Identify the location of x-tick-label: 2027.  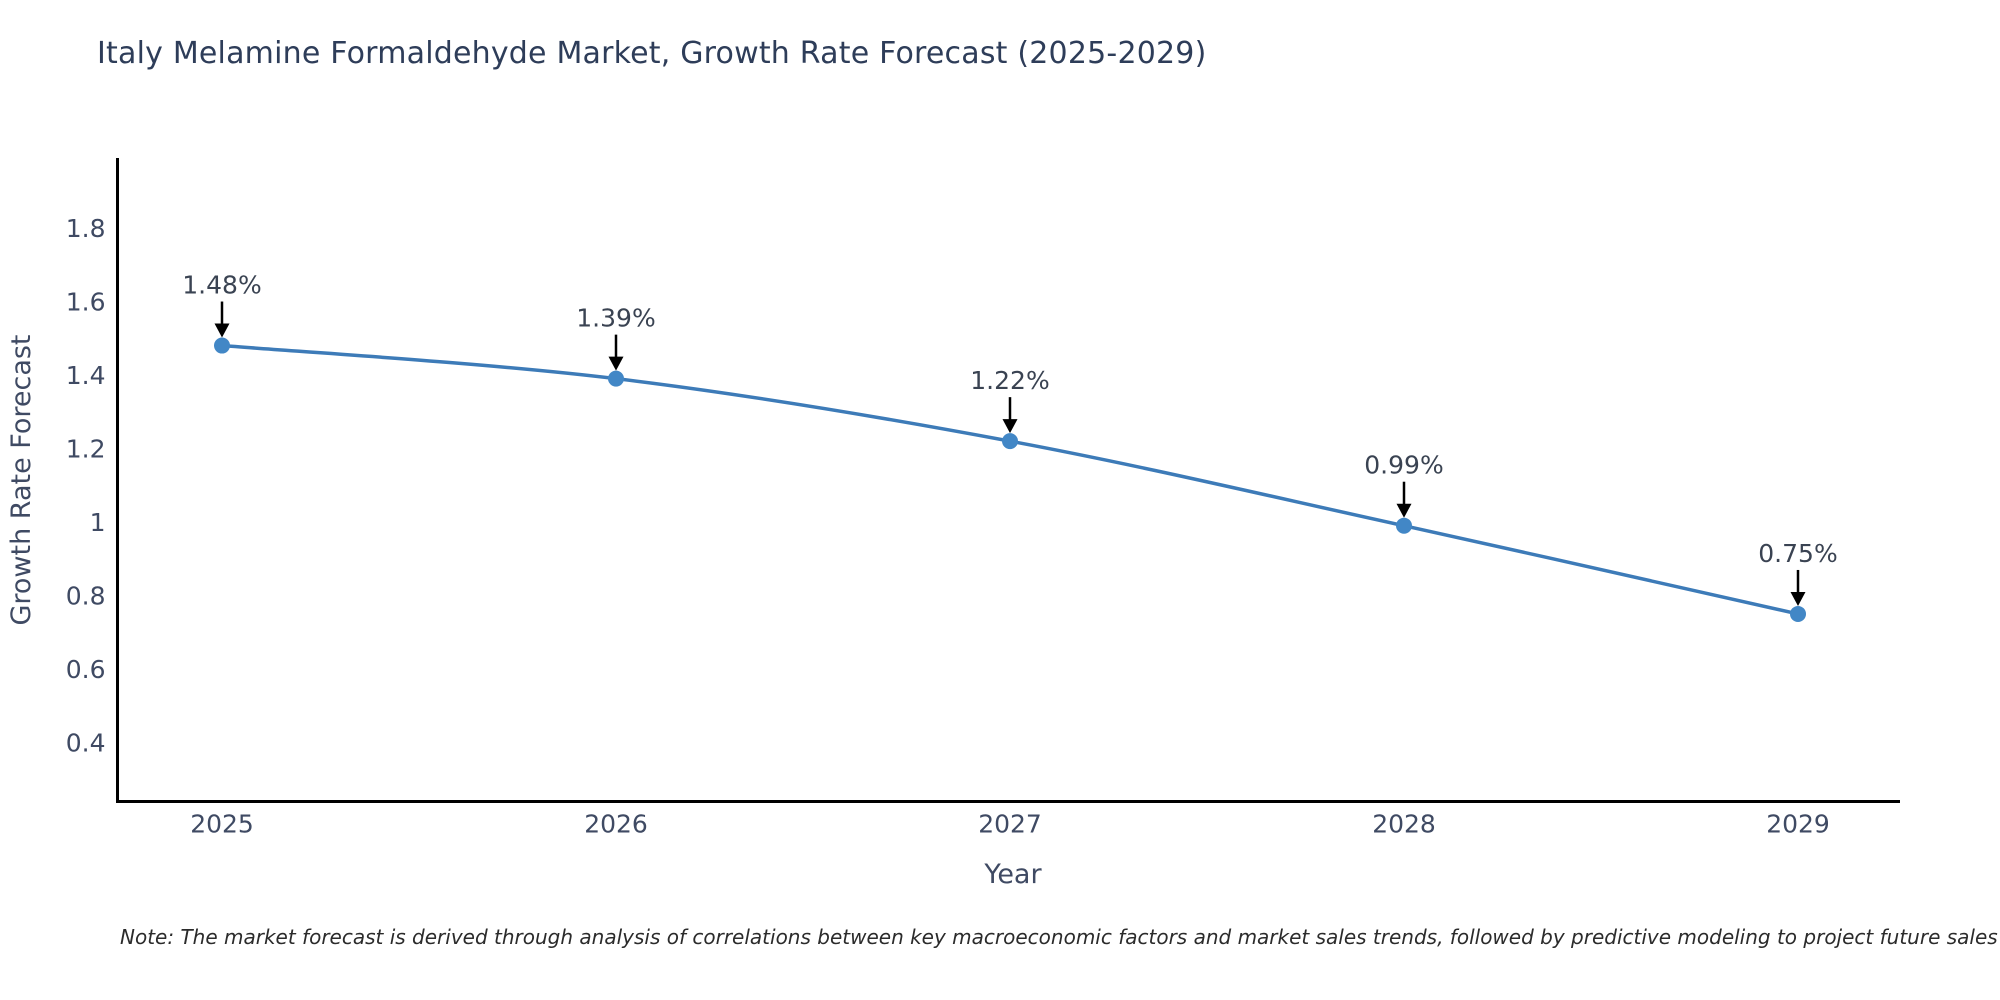
(1010, 824).